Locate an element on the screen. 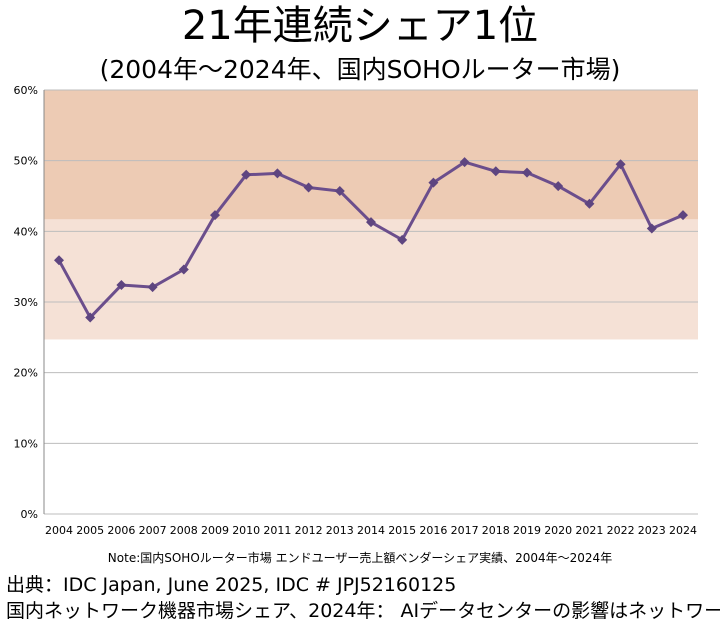  x-tick-label: 2015 is located at coordinates (402, 530).